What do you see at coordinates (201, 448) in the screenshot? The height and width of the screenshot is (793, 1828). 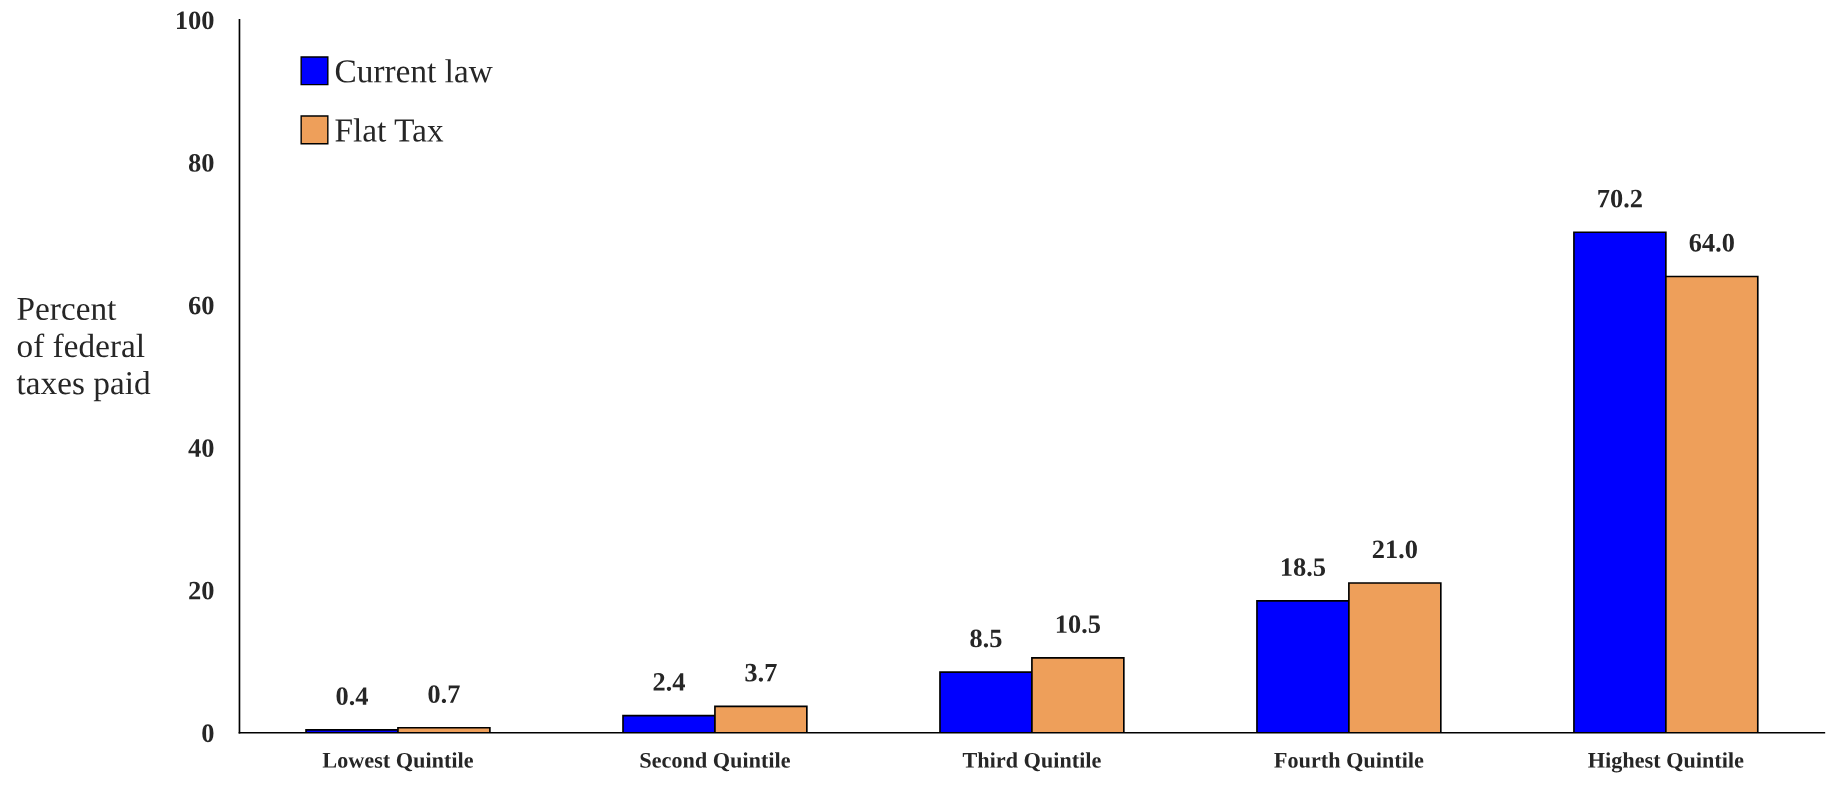 I see `y-tick-label: 40` at bounding box center [201, 448].